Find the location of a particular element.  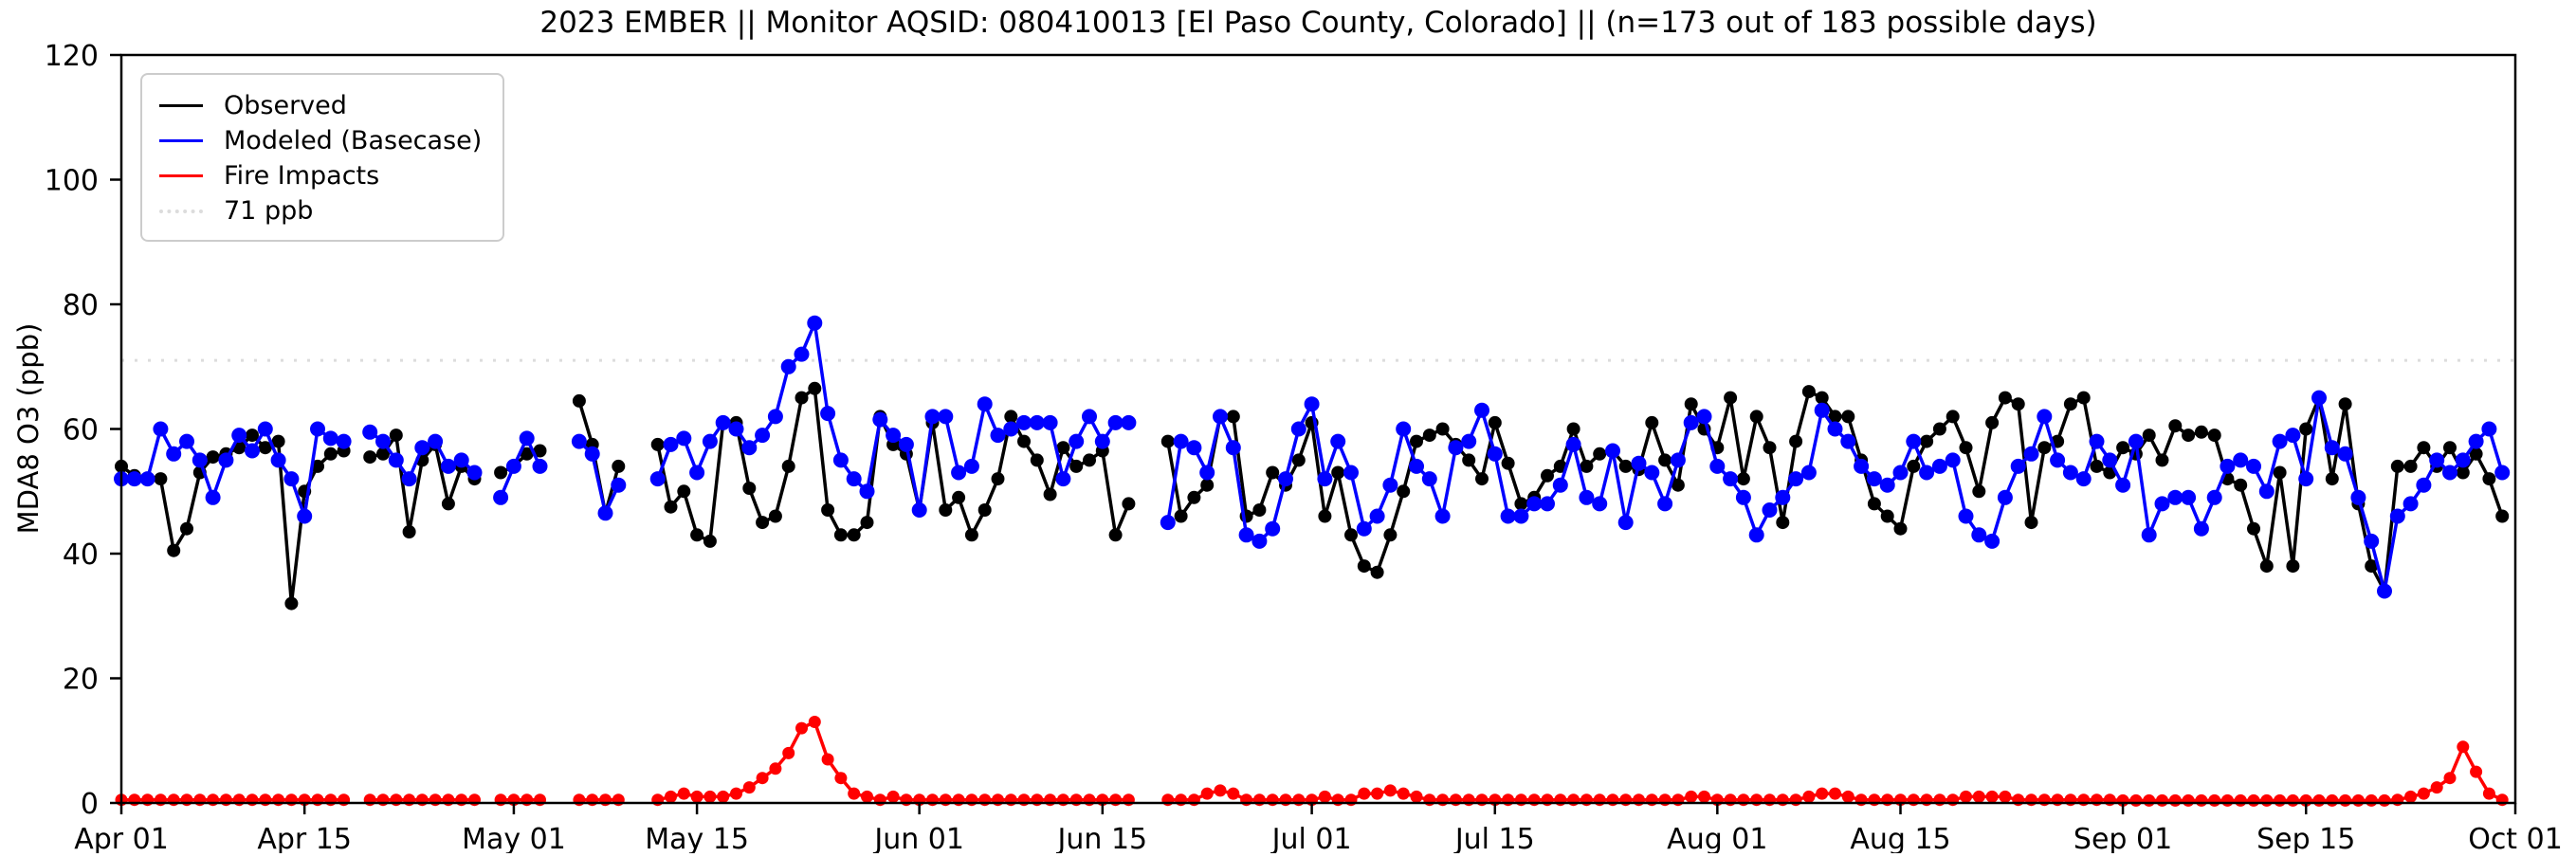

y-tick-label: 120 is located at coordinates (72, 56).